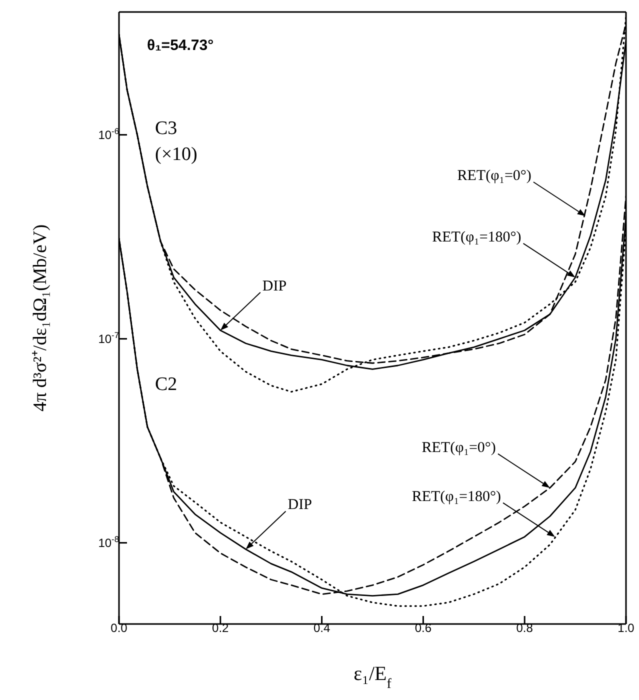 This screenshot has width=639, height=700. Describe the element at coordinates (109, 542) in the screenshot. I see `y-tick-label: 10$^{-8}$` at that location.